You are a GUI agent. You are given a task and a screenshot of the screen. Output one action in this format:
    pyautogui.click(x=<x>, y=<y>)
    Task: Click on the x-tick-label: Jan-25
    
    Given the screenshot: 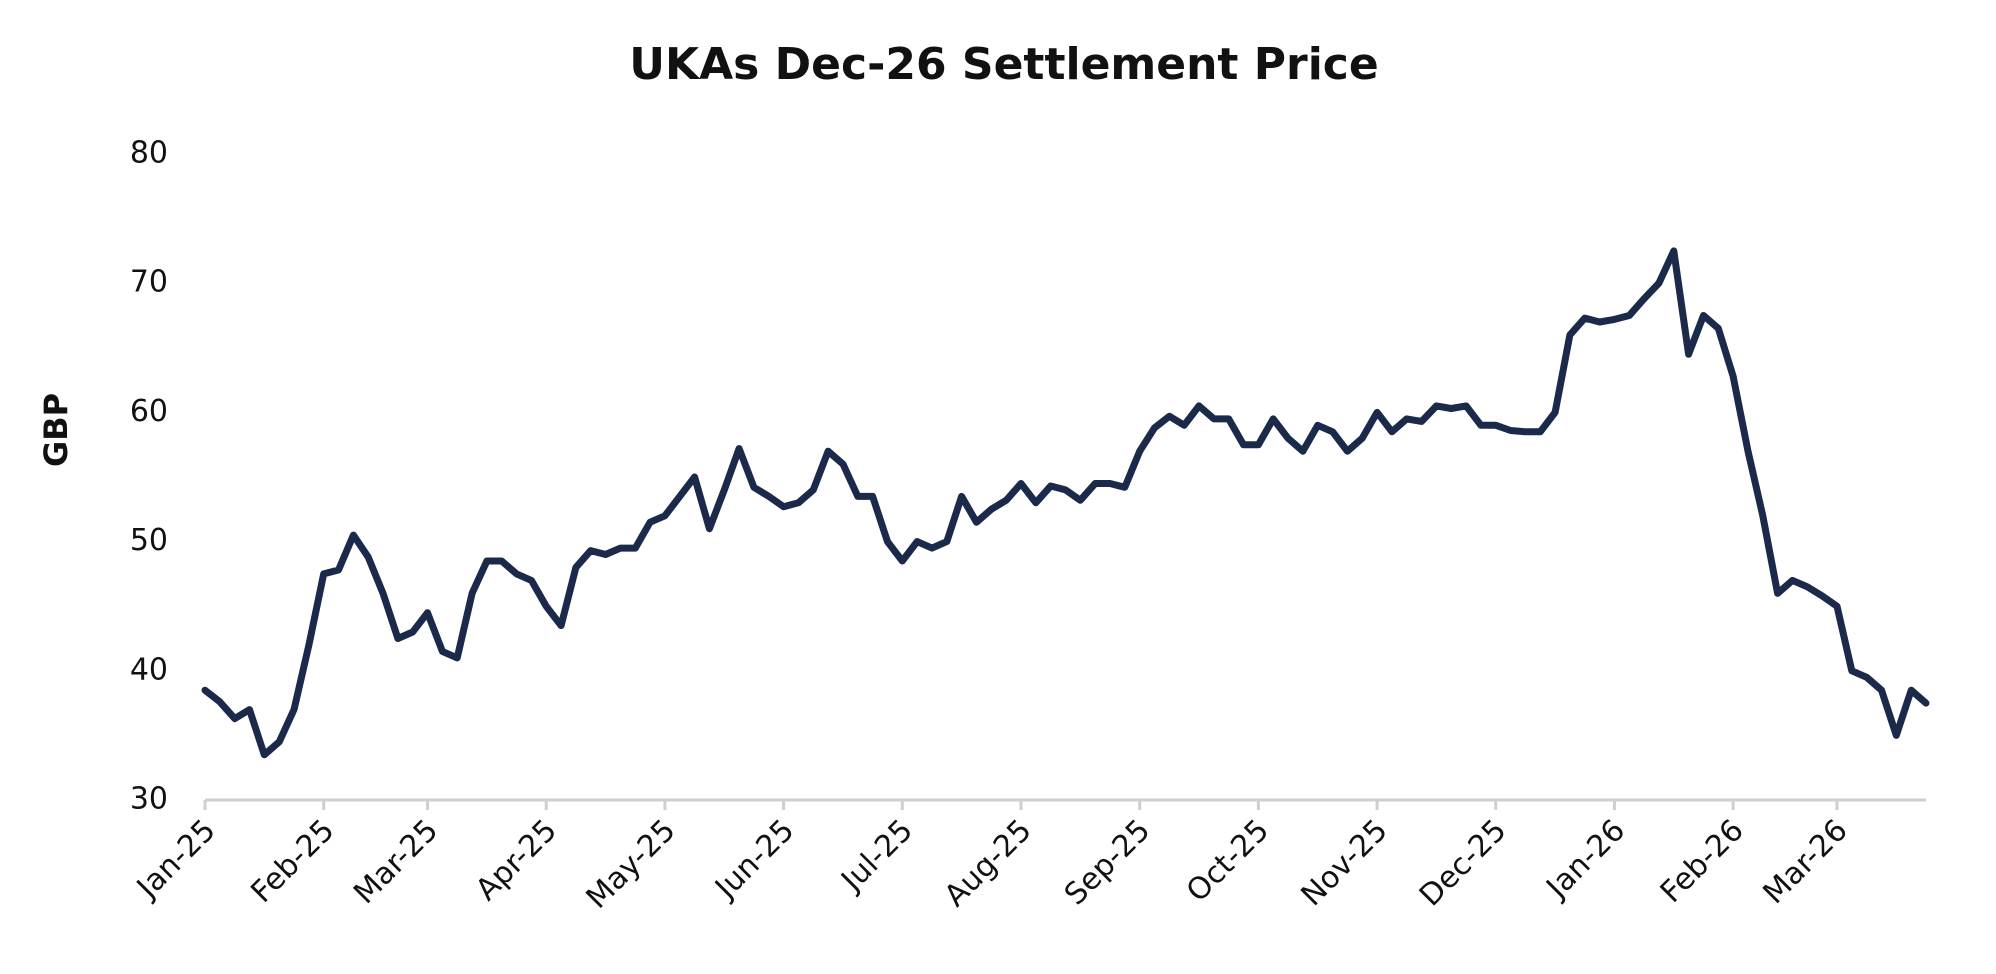 What is the action you would take?
    pyautogui.click(x=176, y=860)
    